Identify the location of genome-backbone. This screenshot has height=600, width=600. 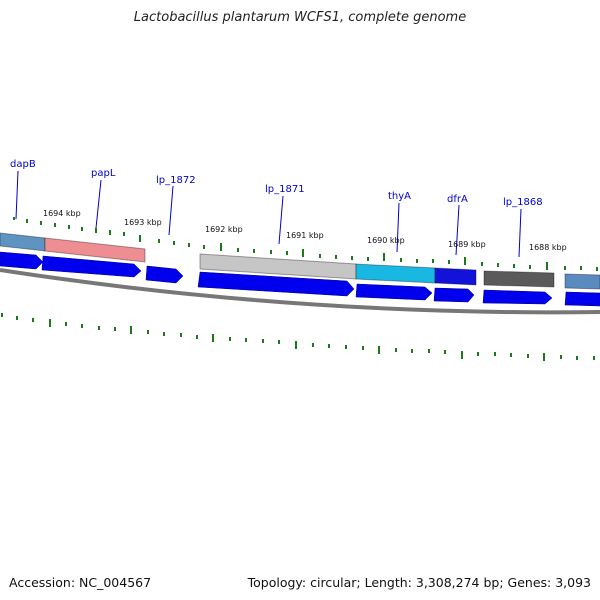
(300, 291).